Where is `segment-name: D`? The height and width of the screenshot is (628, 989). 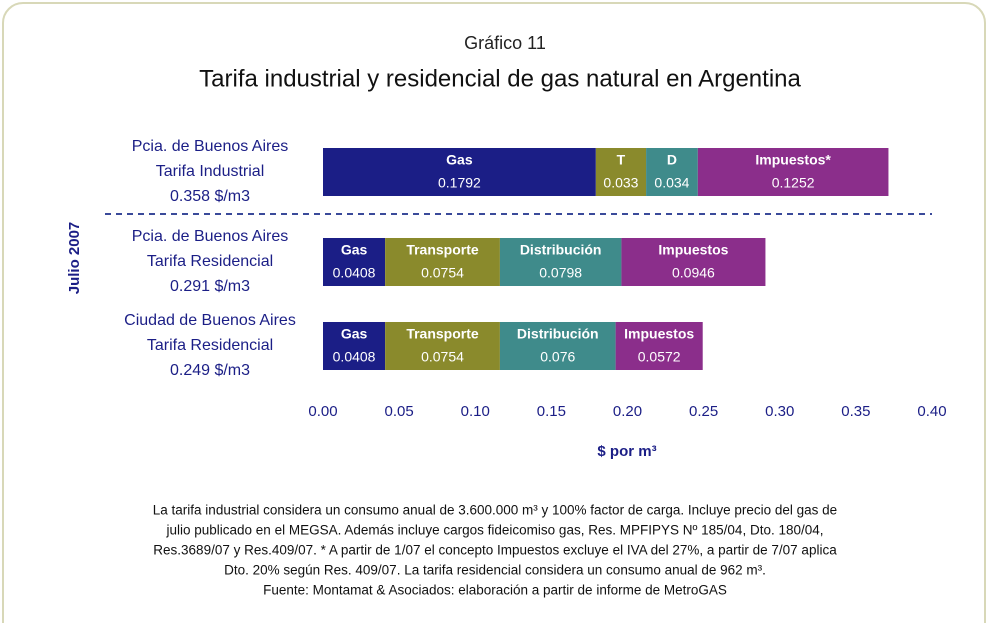 segment-name: D is located at coordinates (672, 160).